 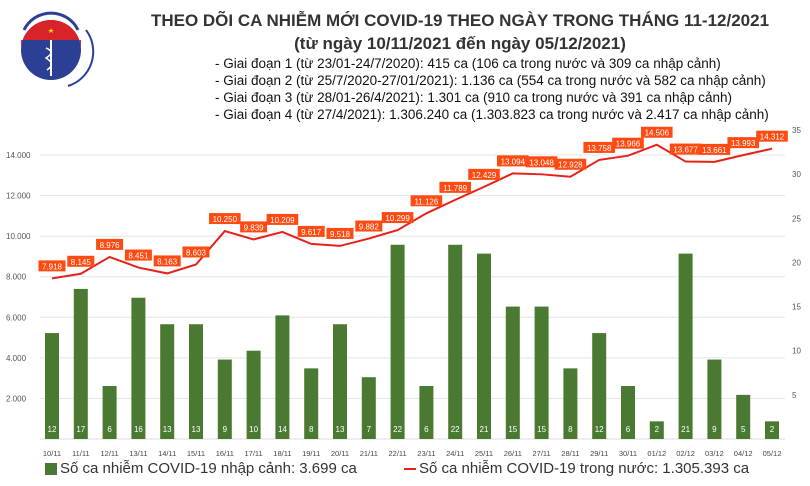 I want to click on line-value-label: 14.506, so click(x=657, y=133).